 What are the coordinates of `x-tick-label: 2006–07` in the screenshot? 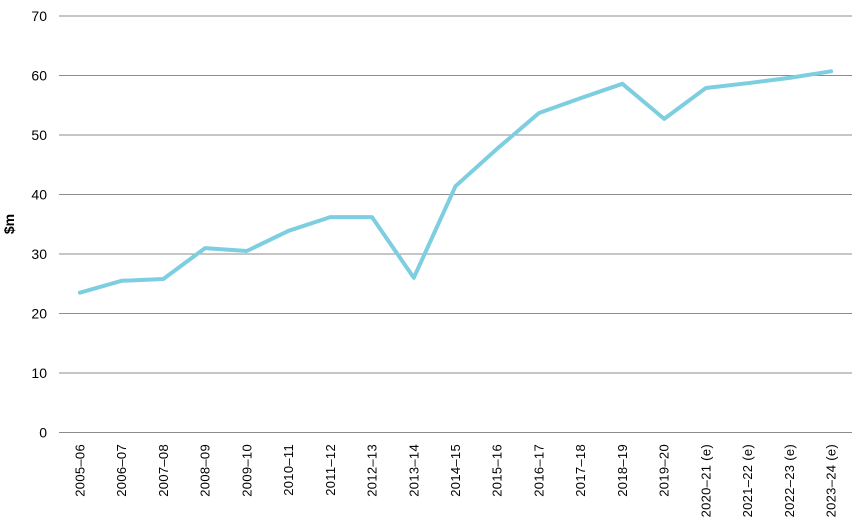 It's located at (121, 470).